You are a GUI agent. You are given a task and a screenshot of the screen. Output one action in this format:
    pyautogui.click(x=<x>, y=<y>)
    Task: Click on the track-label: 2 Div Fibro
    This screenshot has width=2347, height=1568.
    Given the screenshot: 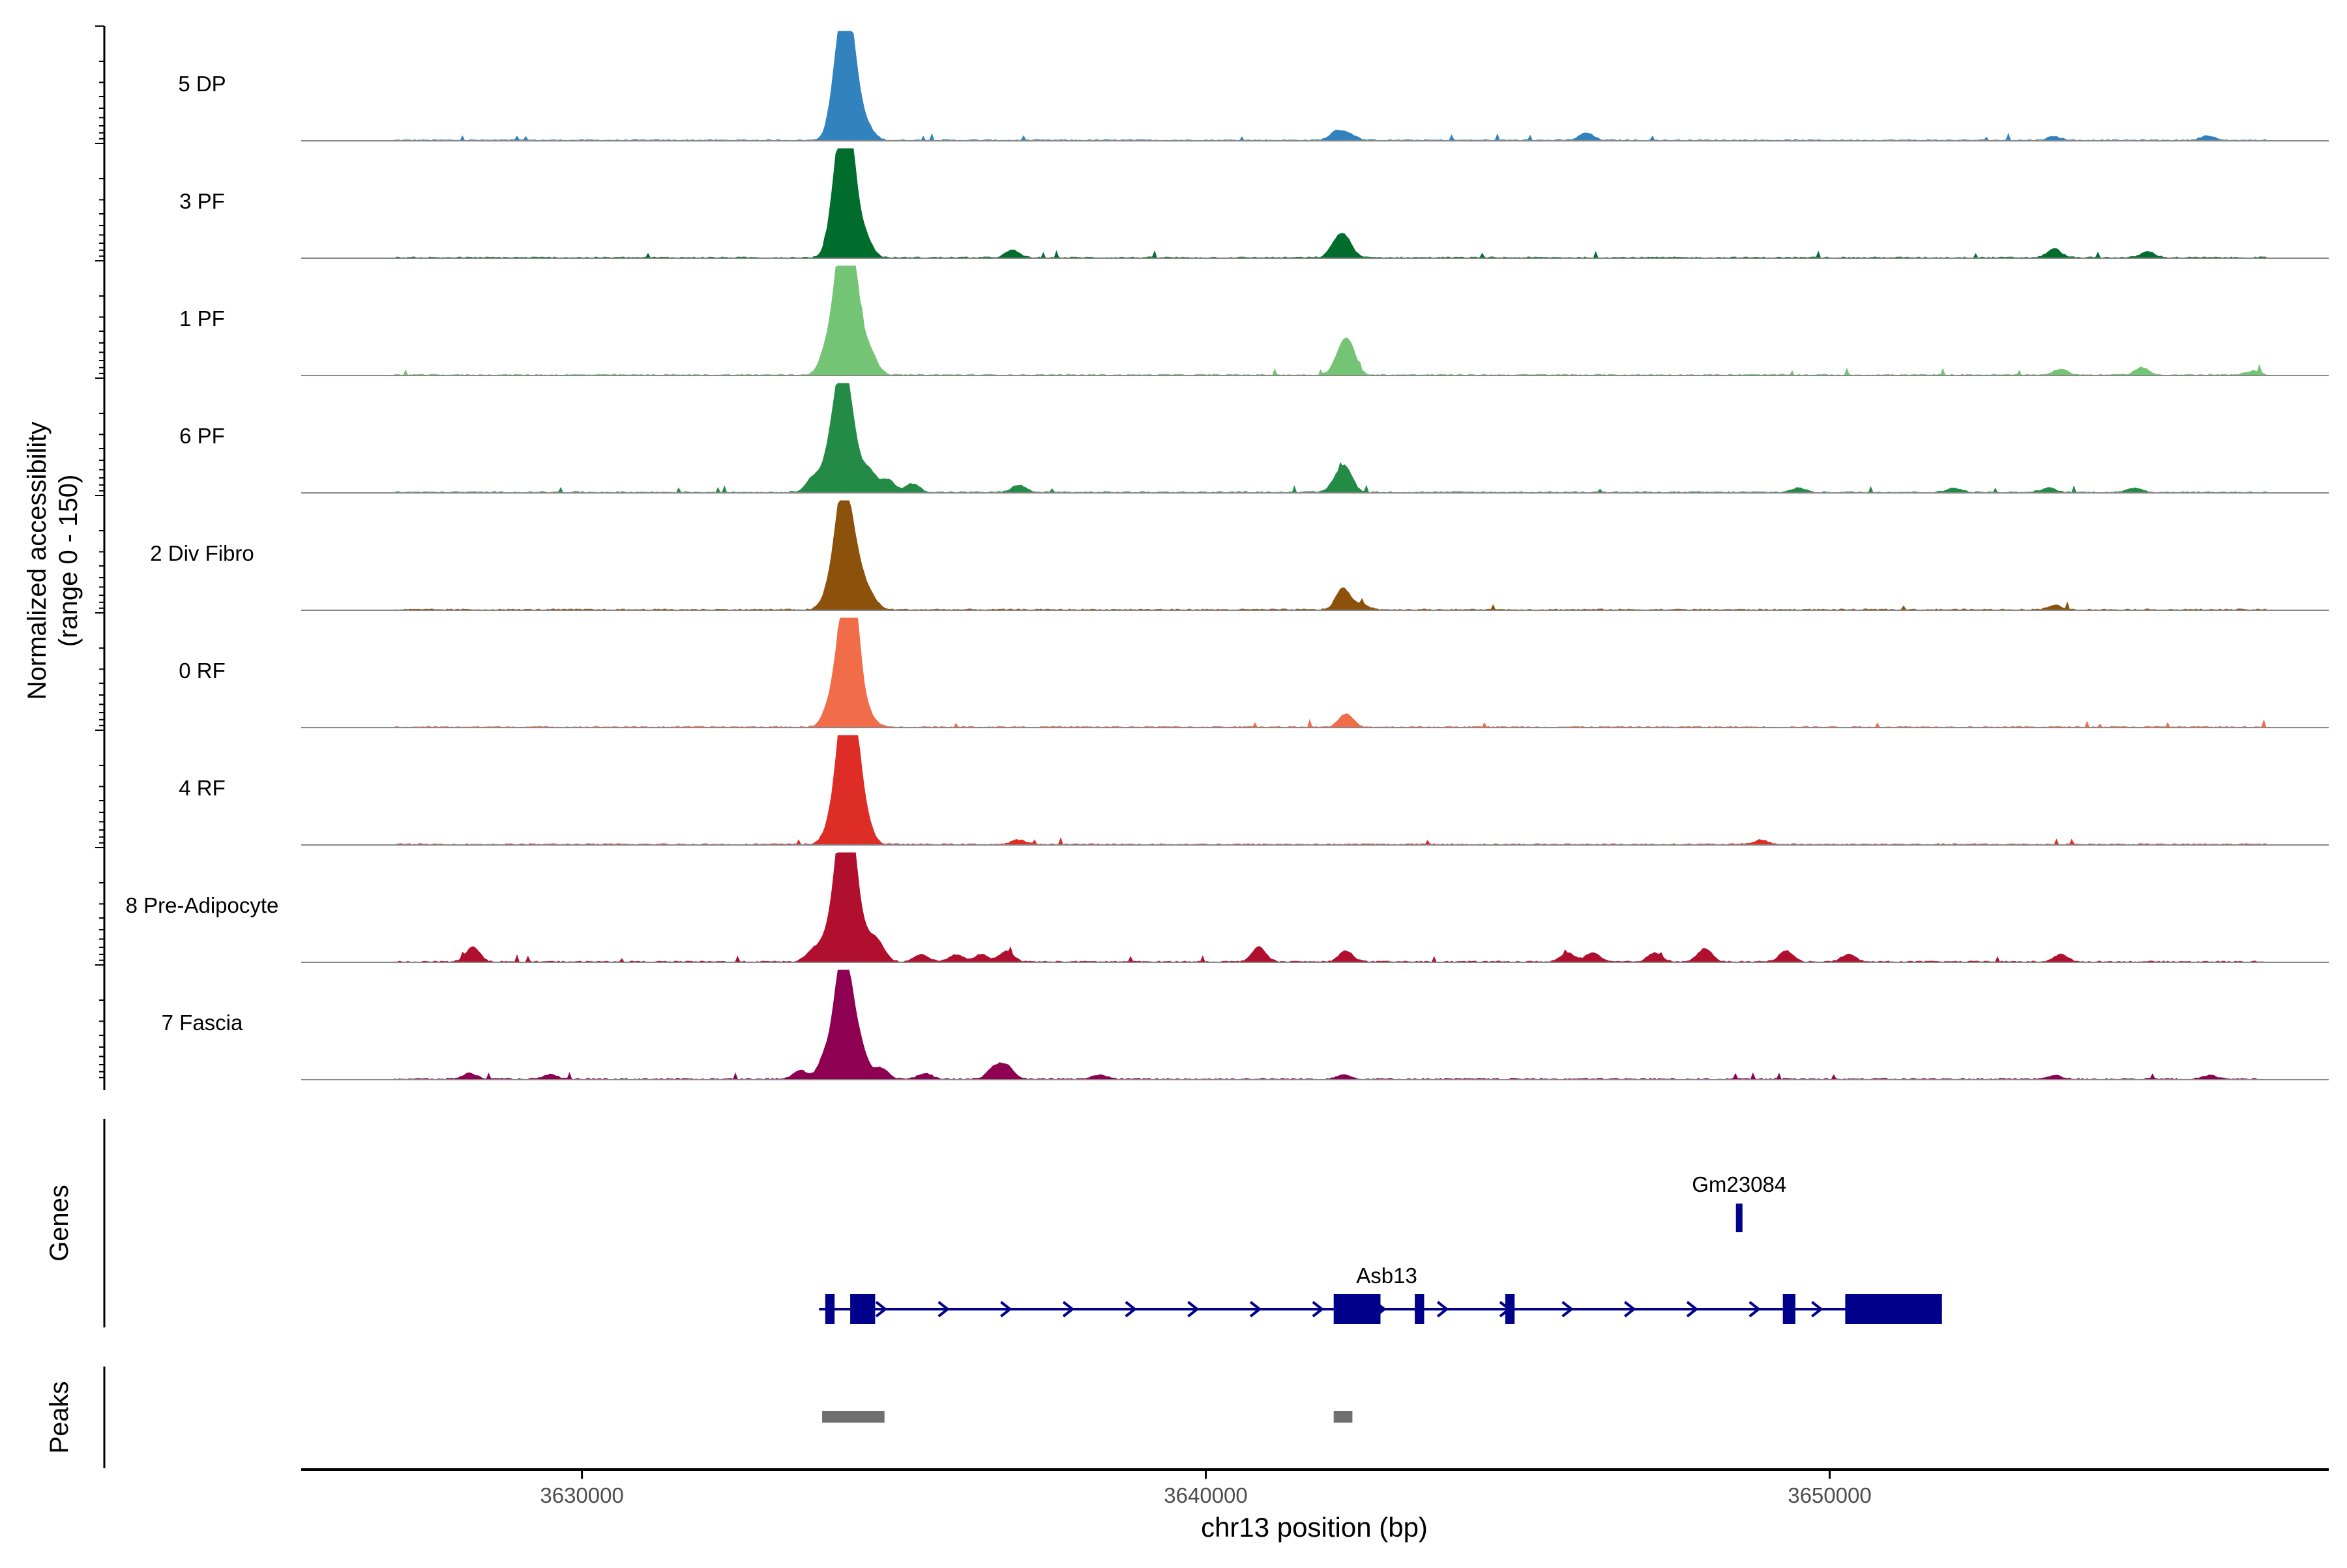 What is the action you would take?
    pyautogui.click(x=202, y=553)
    